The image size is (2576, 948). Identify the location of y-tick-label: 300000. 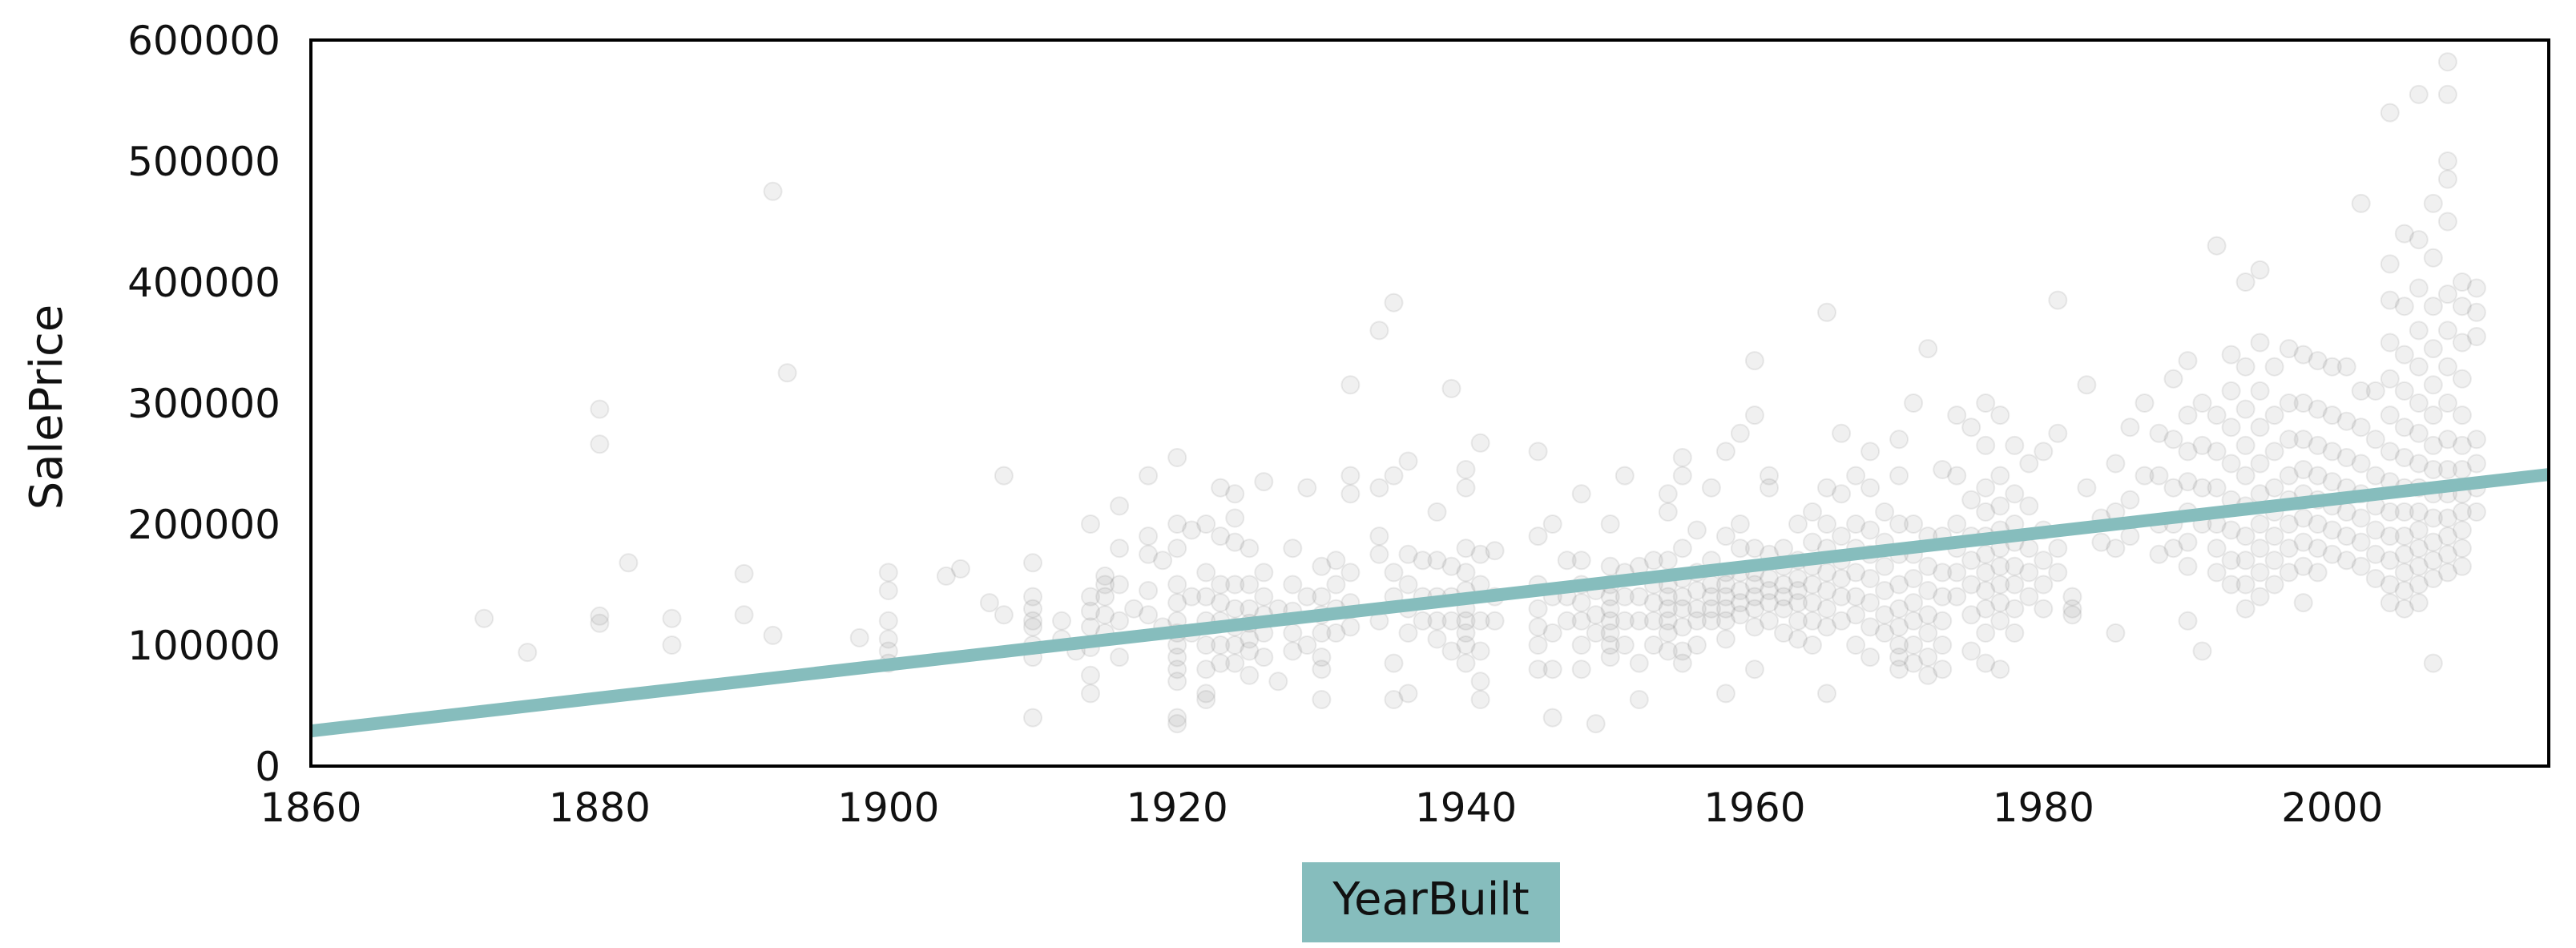
(203, 404).